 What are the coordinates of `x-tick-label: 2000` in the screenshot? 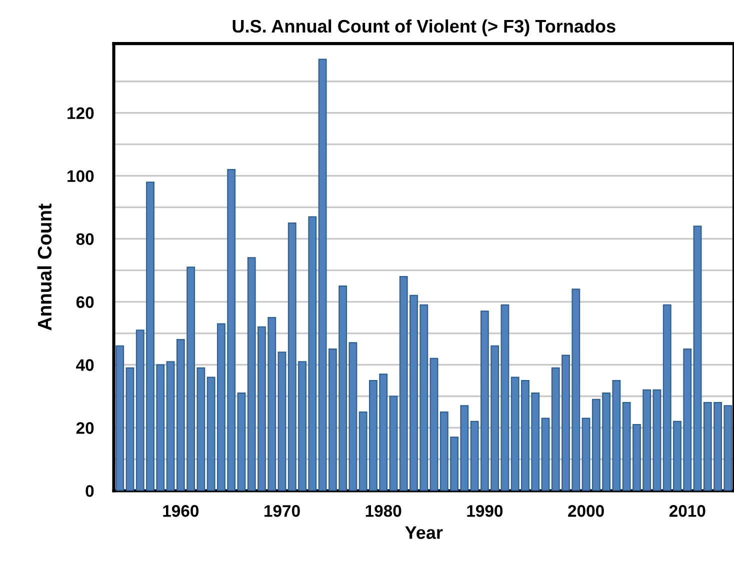 It's located at (586, 511).